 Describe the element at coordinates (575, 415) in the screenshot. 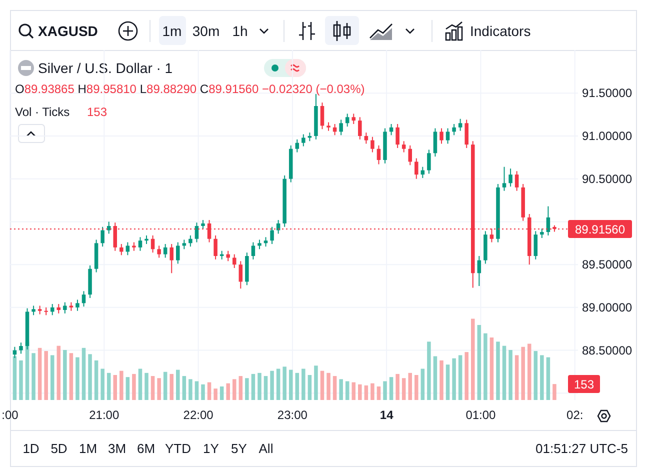

I see `x-tick-label: 02:` at that location.